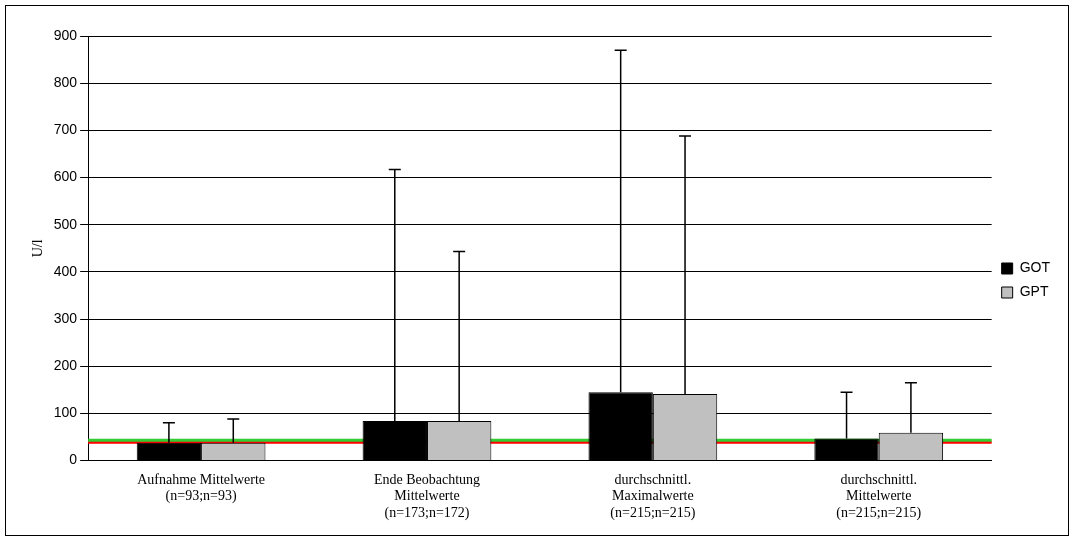 The image size is (1074, 541). What do you see at coordinates (65, 365) in the screenshot?
I see `y-tick-label: 200` at bounding box center [65, 365].